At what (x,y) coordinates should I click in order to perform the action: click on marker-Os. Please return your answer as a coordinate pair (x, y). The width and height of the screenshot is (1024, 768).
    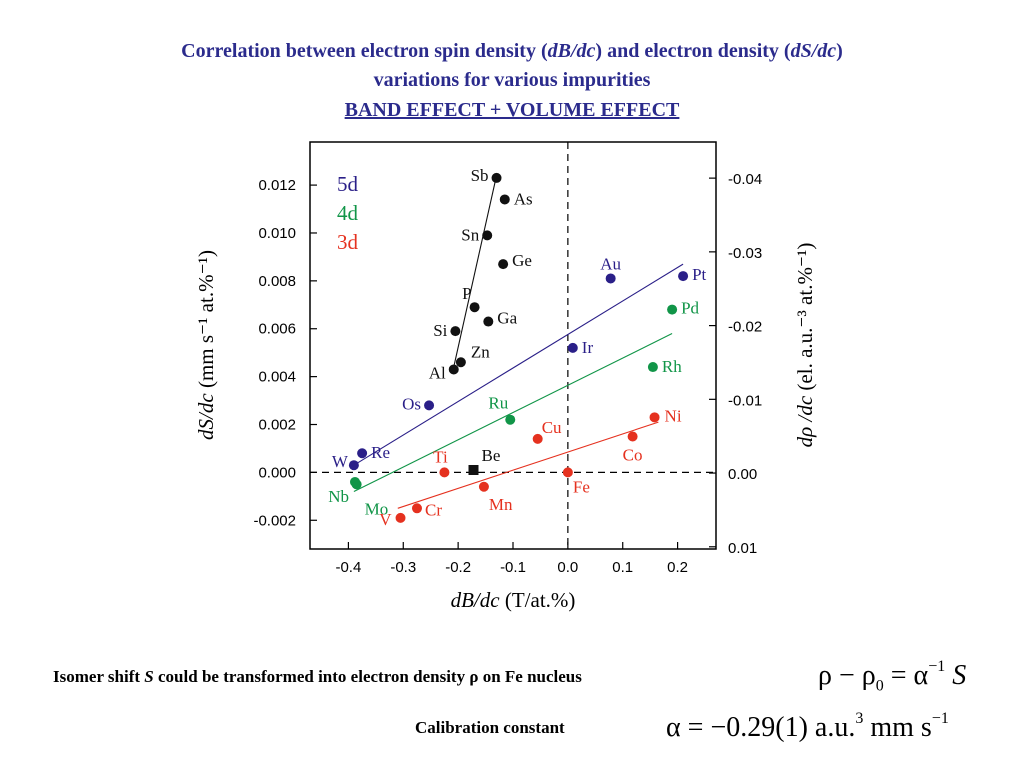
    Looking at the image, I should click on (429, 405).